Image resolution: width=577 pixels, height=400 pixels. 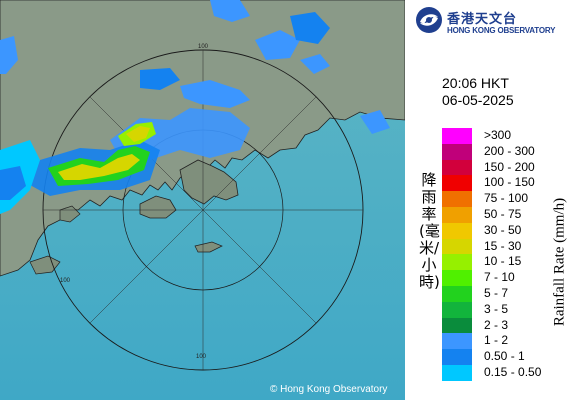 I want to click on legend-row: 3 - 5, so click(x=502, y=309).